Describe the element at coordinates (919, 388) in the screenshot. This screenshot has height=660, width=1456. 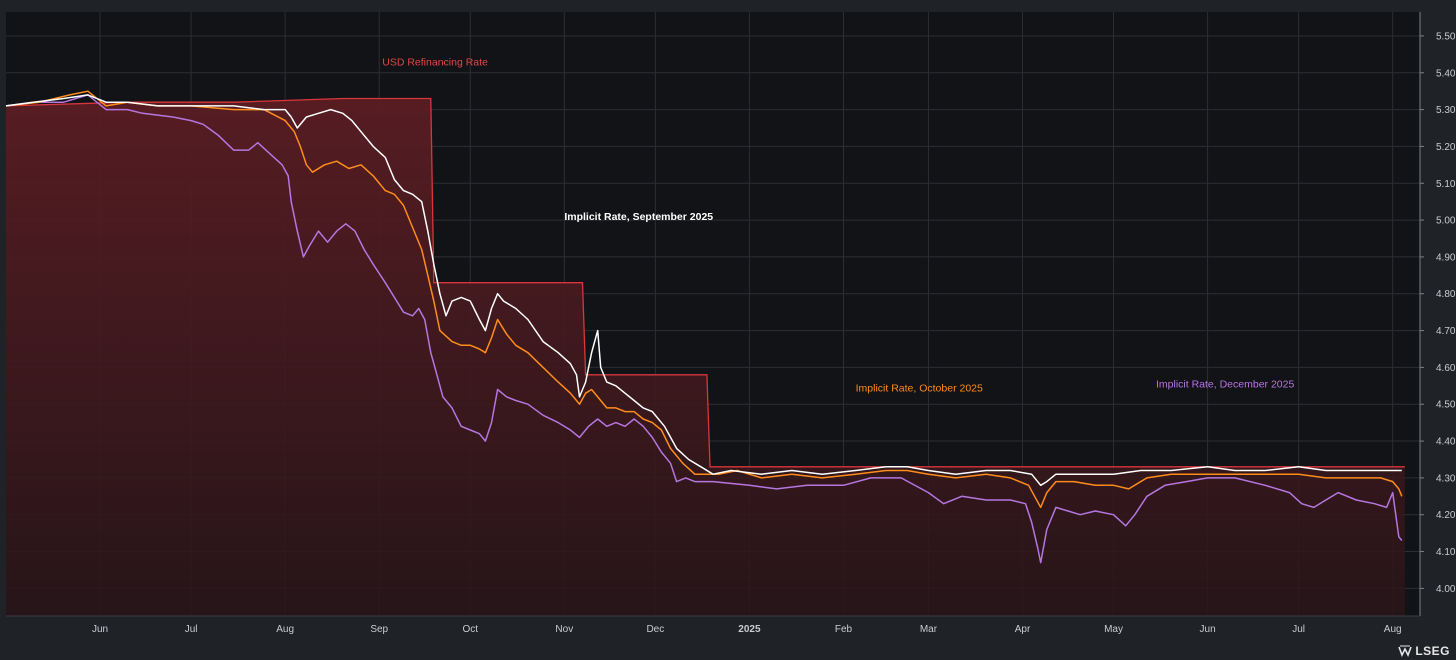
I see `annotation-label: Implicit Rate, October 2025` at that location.